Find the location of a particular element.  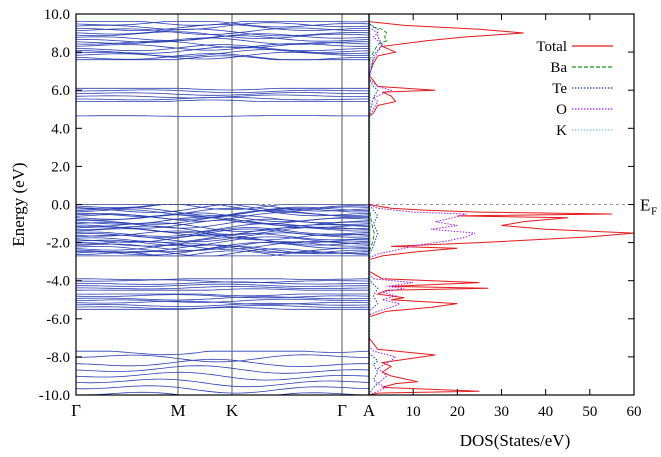

fermi-level-subscript: F is located at coordinates (654, 212).